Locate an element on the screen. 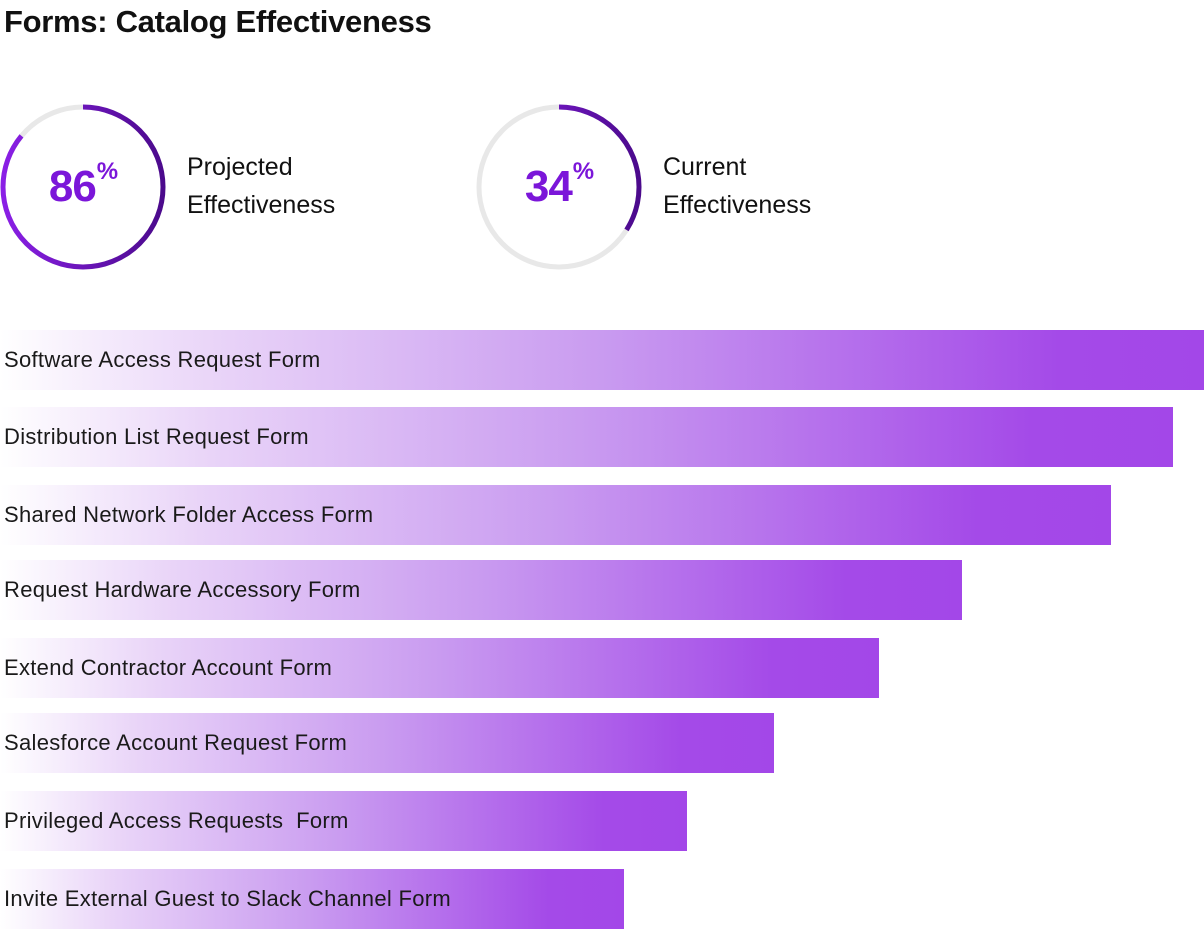 This screenshot has width=1204, height=932. bar: Request Hardware Accessory Form is located at coordinates (481, 590).